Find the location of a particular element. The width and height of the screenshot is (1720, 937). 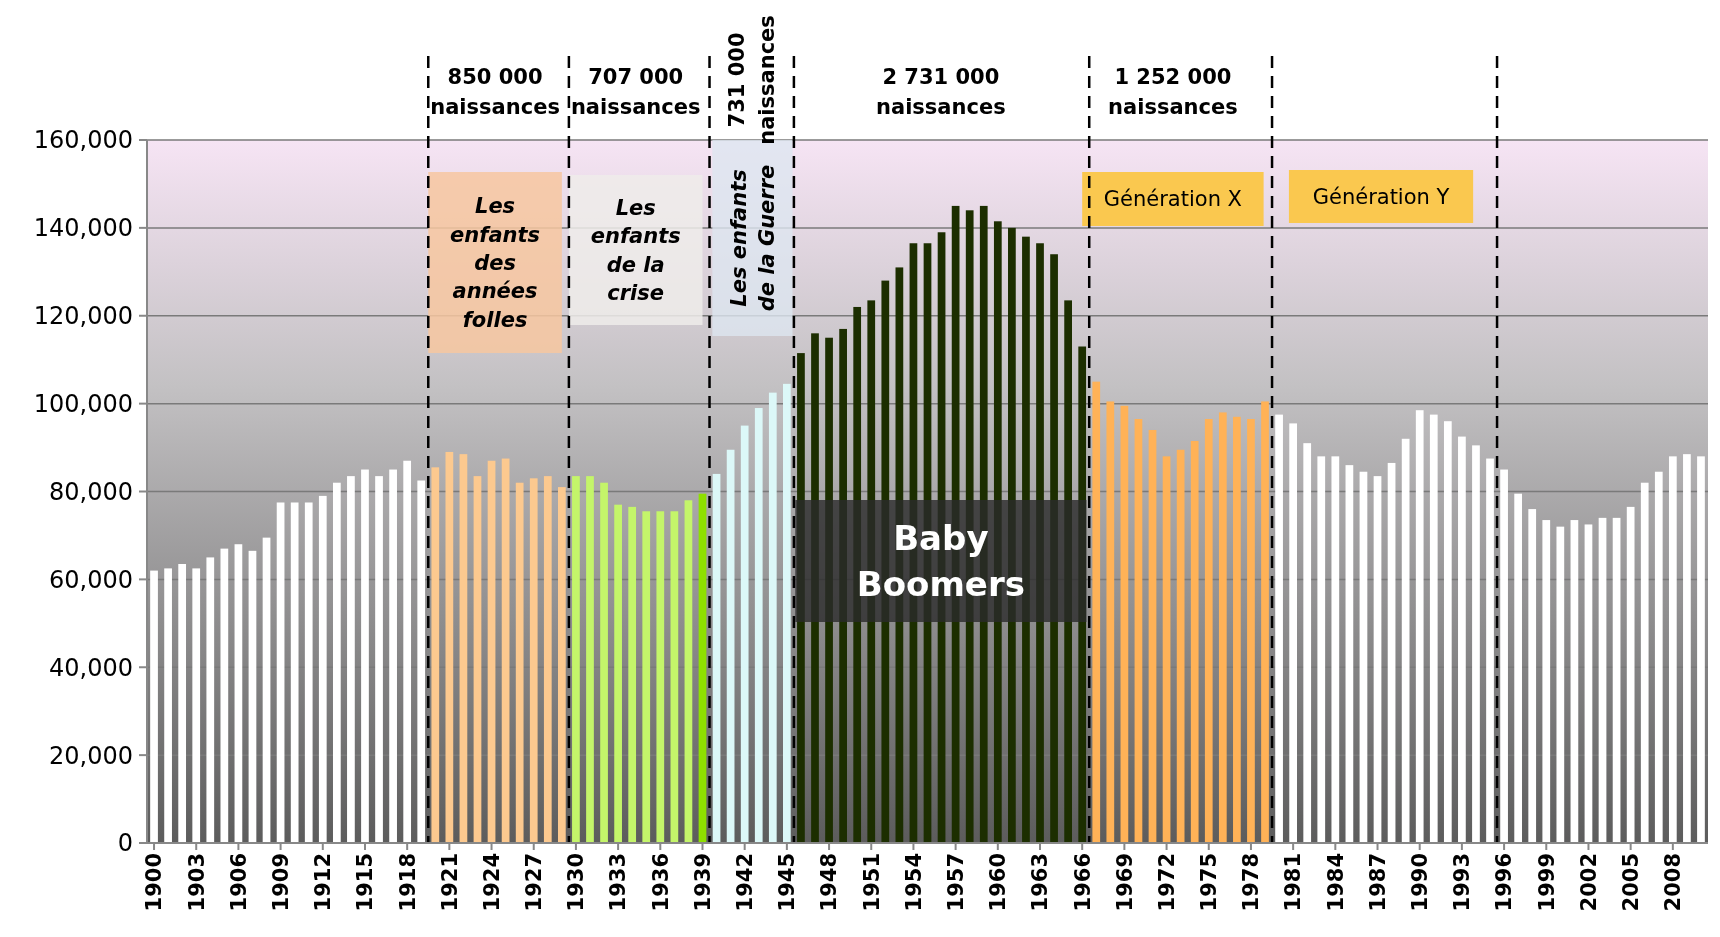

x-tick-label: 1966 is located at coordinates (1082, 882).